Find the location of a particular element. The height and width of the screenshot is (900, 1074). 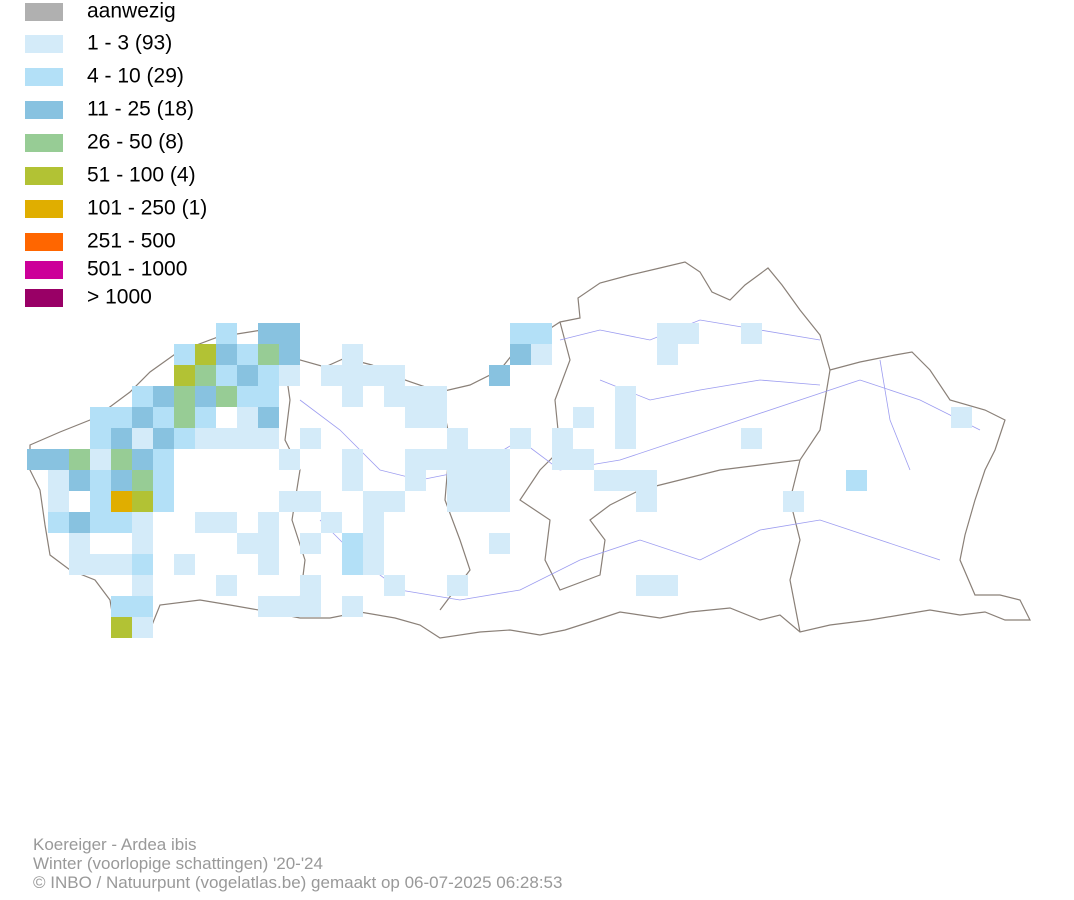

legend-label: 11 - 25 (18) is located at coordinates (140, 109).